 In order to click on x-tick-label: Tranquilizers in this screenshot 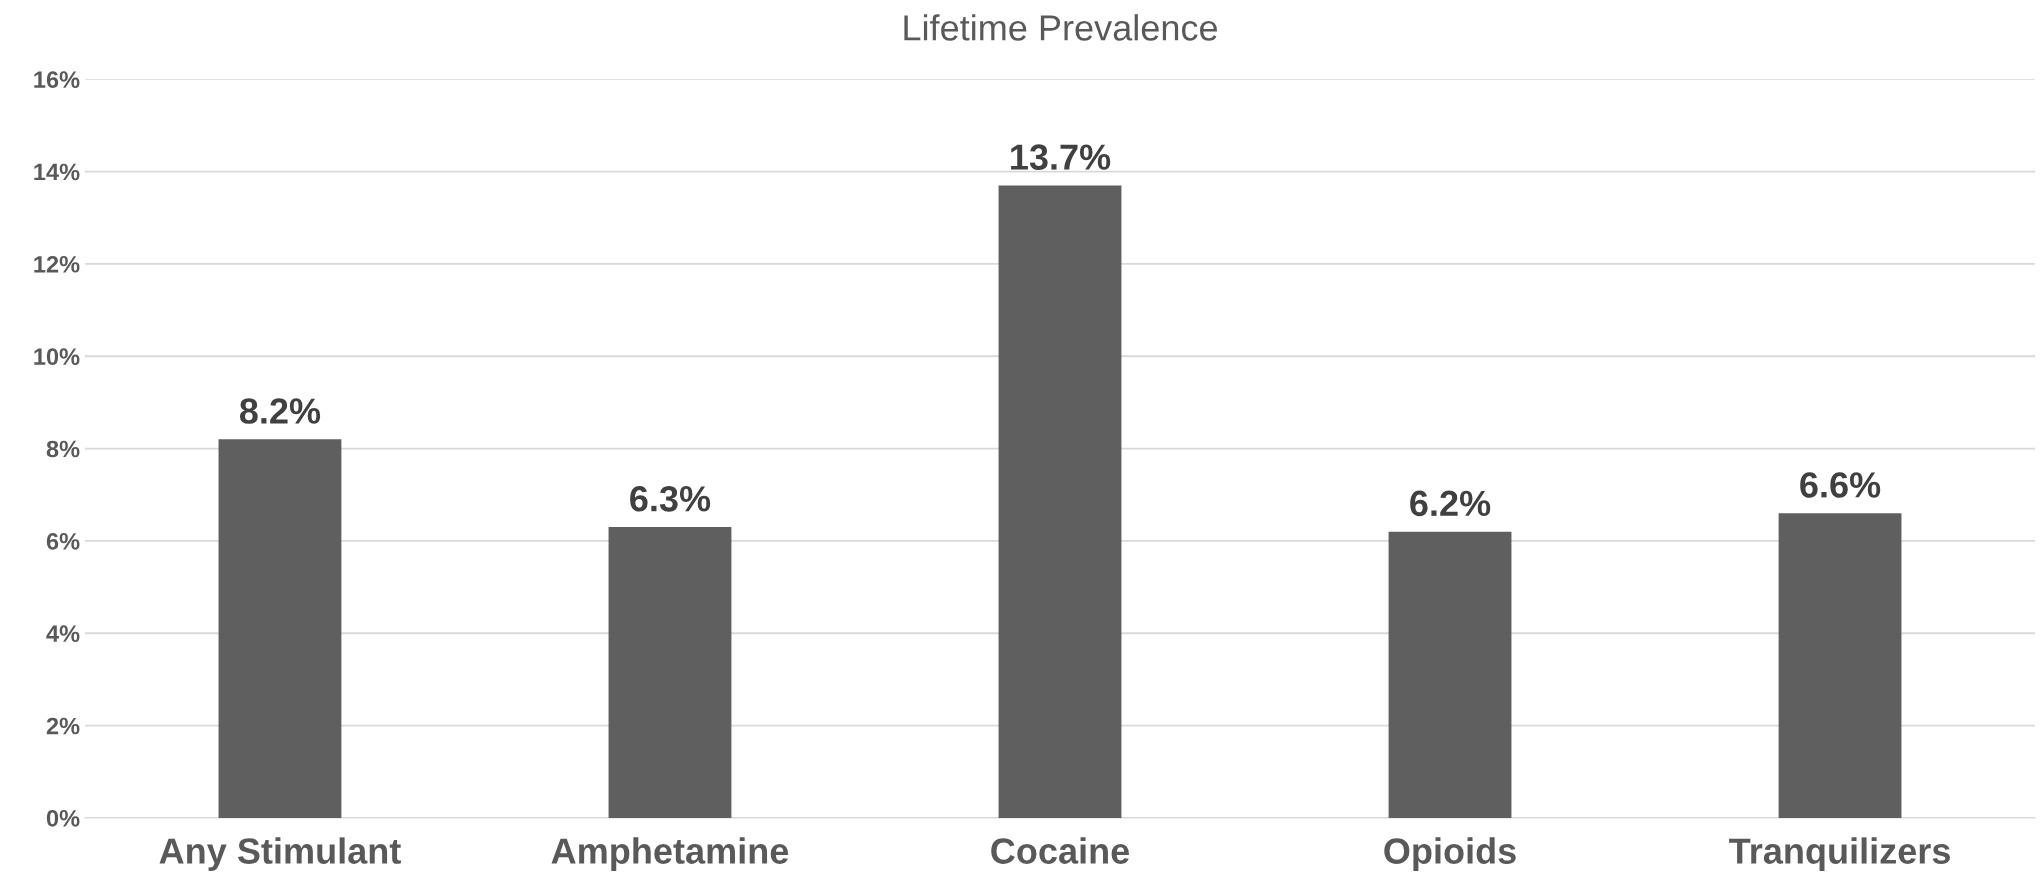, I will do `click(1839, 854)`.